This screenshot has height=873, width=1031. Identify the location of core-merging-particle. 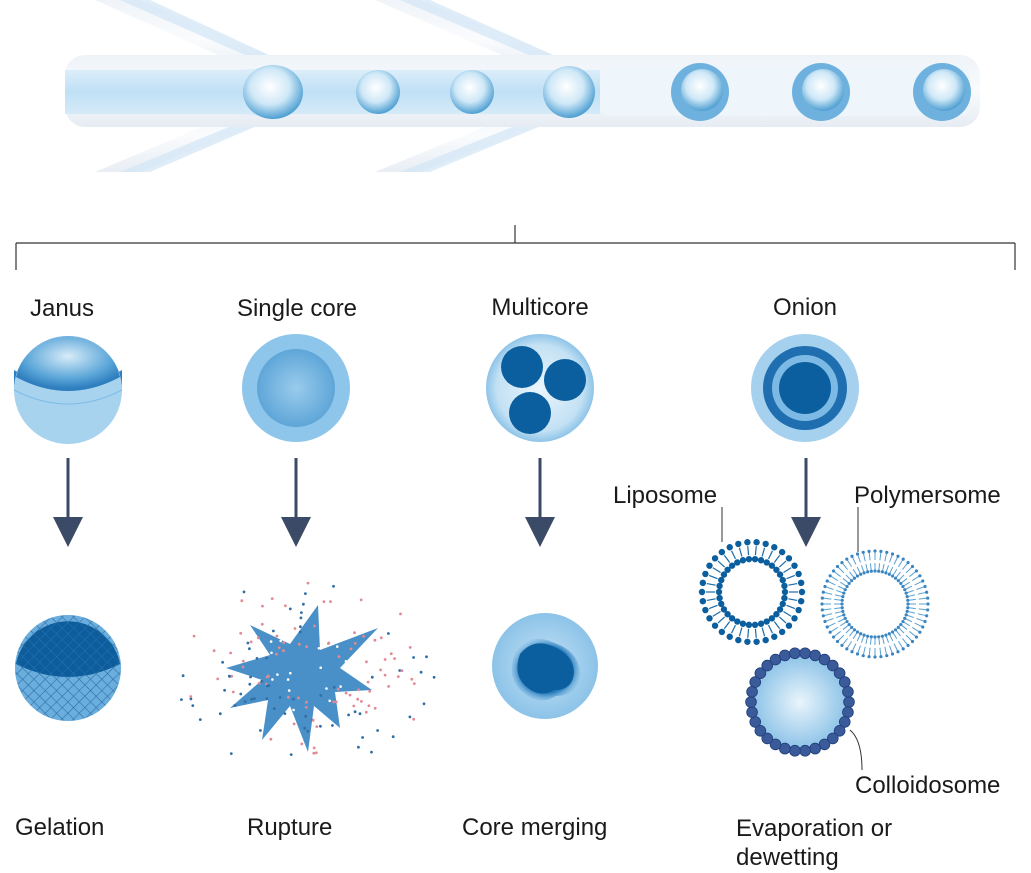
(545, 666).